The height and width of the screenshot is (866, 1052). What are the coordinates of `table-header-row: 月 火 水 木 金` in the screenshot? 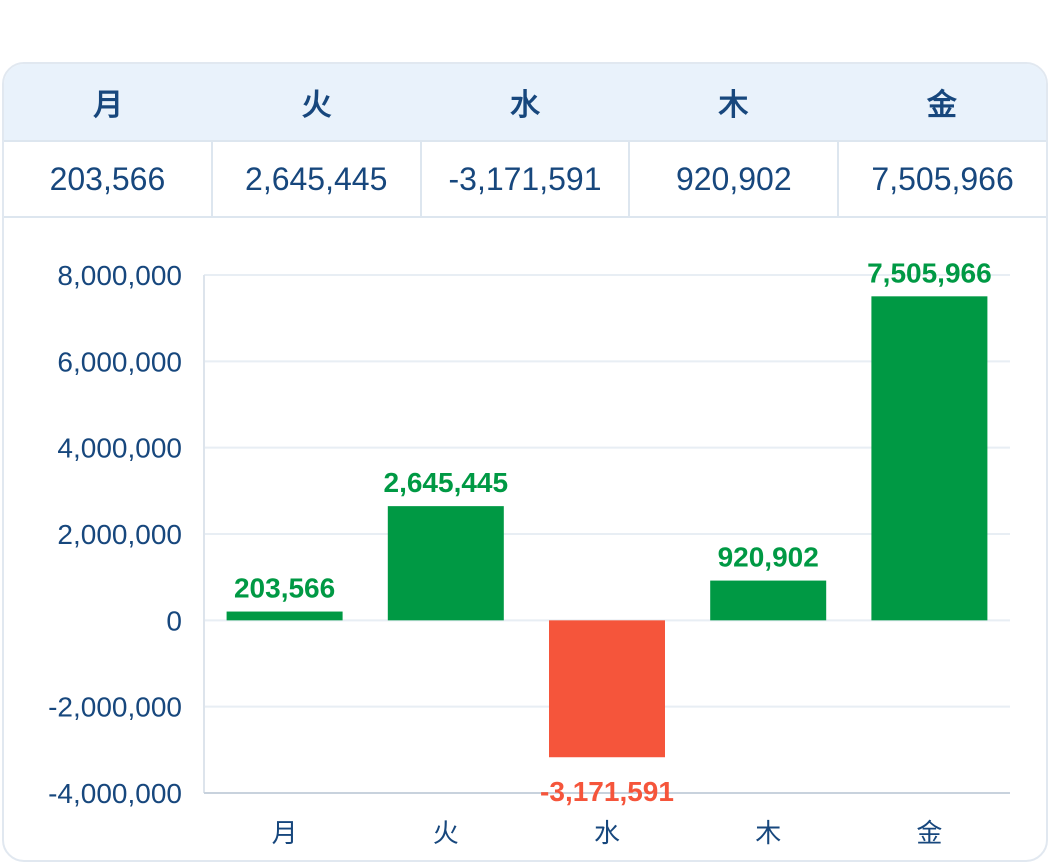 It's located at (525, 102).